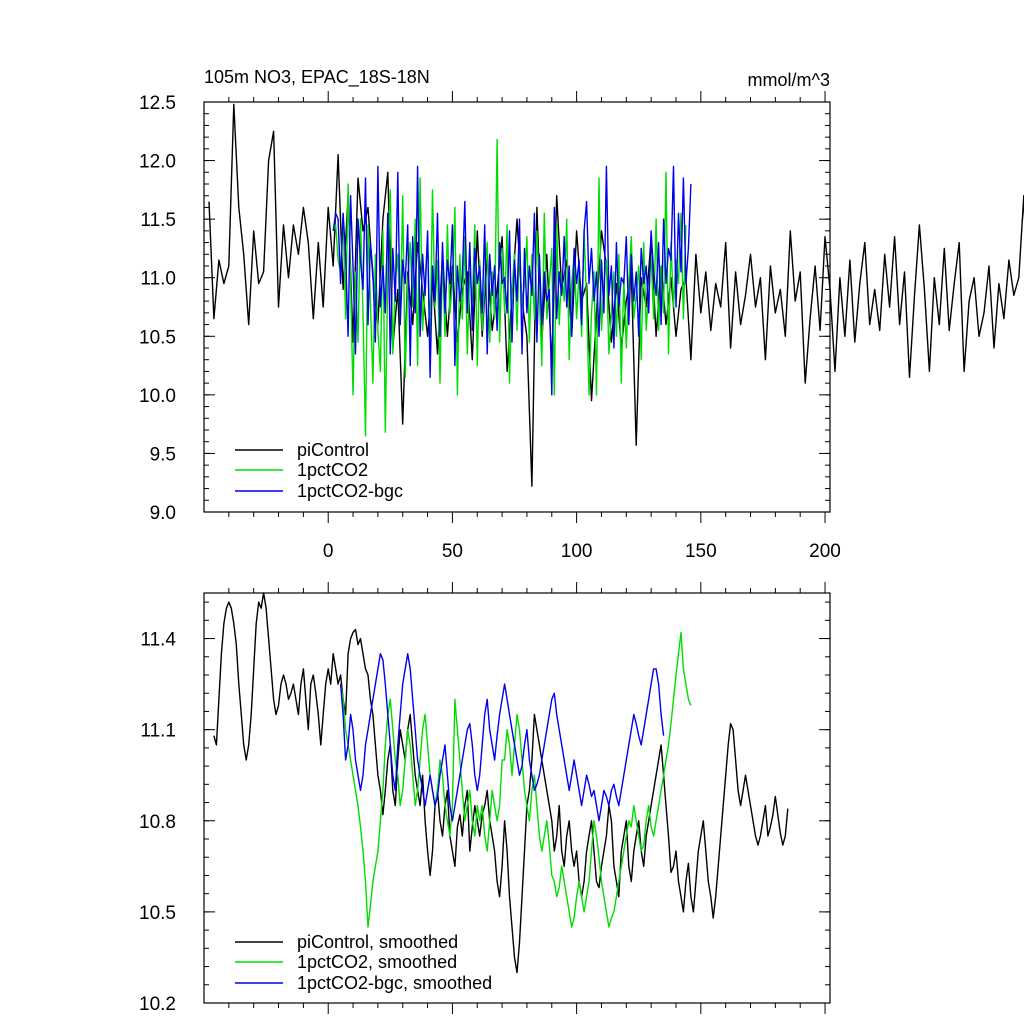 The image size is (1024, 1024). What do you see at coordinates (157, 1004) in the screenshot?
I see `bottom-y-tick-label-0: 10.2` at bounding box center [157, 1004].